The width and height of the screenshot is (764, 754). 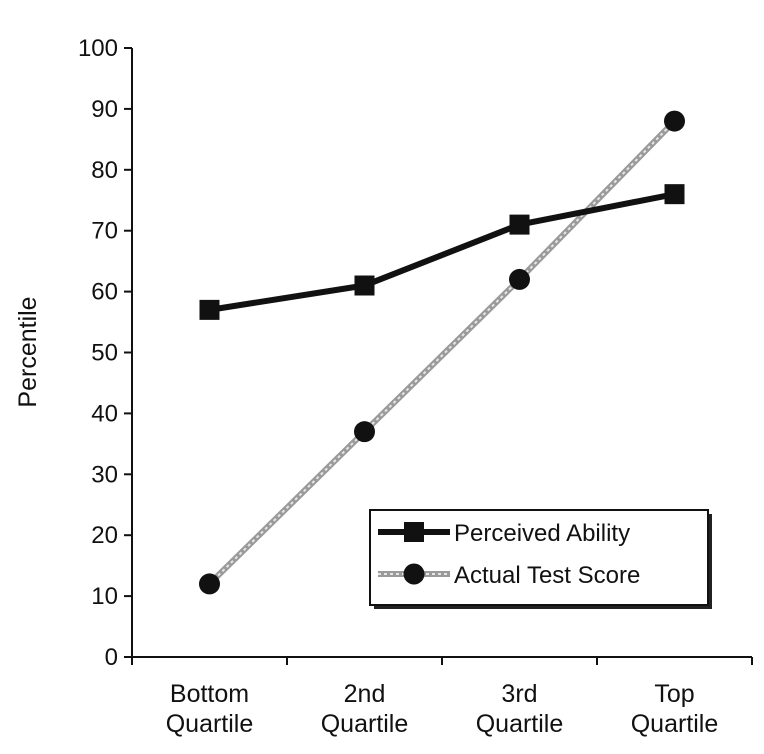 What do you see at coordinates (104, 109) in the screenshot?
I see `y-tick-label: 90` at bounding box center [104, 109].